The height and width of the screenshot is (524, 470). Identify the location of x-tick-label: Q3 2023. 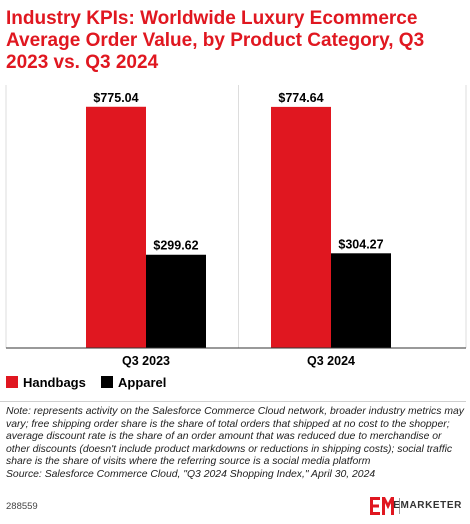
(146, 361).